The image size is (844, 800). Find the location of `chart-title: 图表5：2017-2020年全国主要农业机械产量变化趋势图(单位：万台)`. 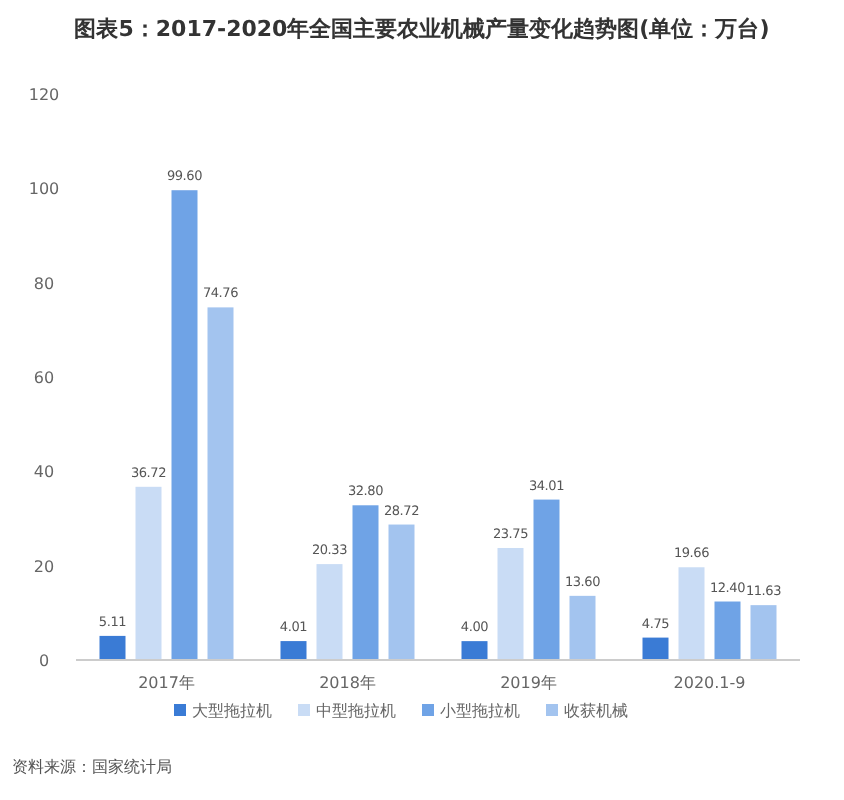

chart-title: 图表5：2017-2020年全国主要农业机械产量变化趋势图(单位：万台) is located at coordinates (422, 29).